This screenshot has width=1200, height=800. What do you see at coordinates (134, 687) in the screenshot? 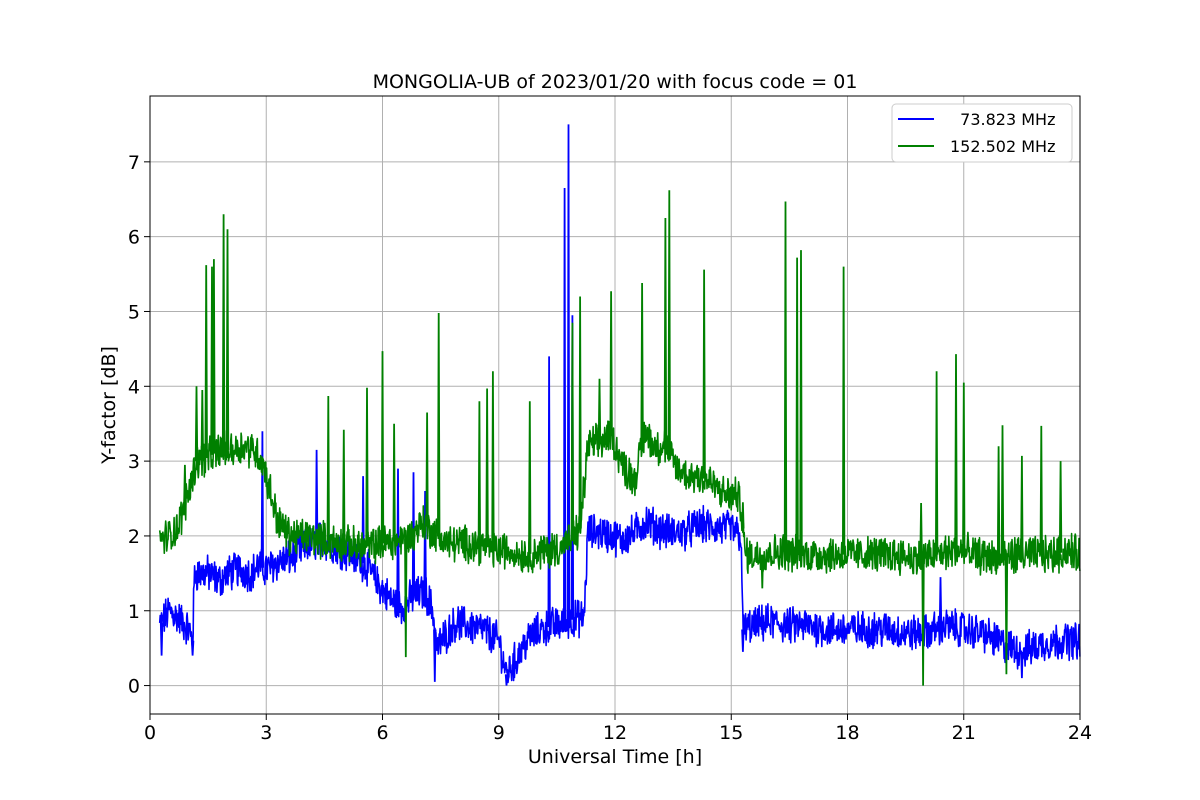
I see `y-tick-label: 0` at bounding box center [134, 687].